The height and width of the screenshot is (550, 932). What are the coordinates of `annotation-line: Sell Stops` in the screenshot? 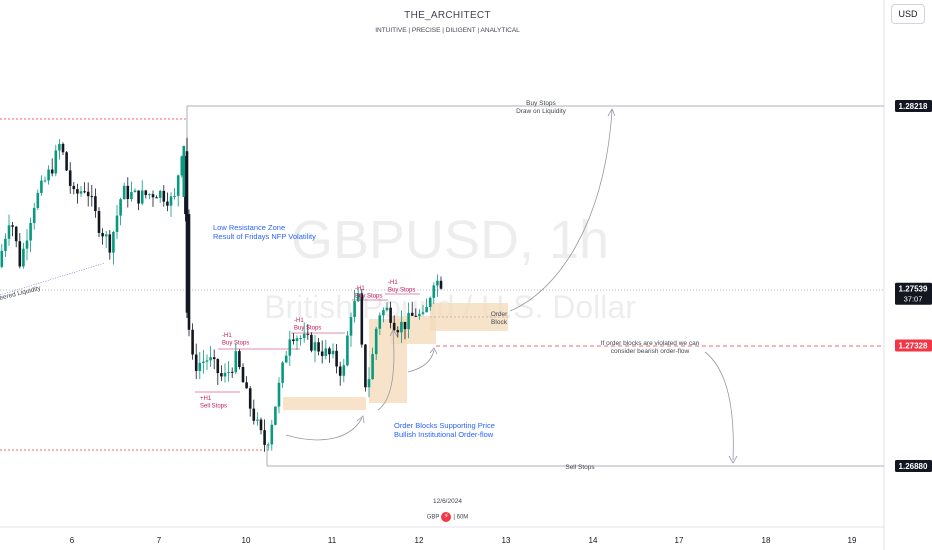 It's located at (580, 467).